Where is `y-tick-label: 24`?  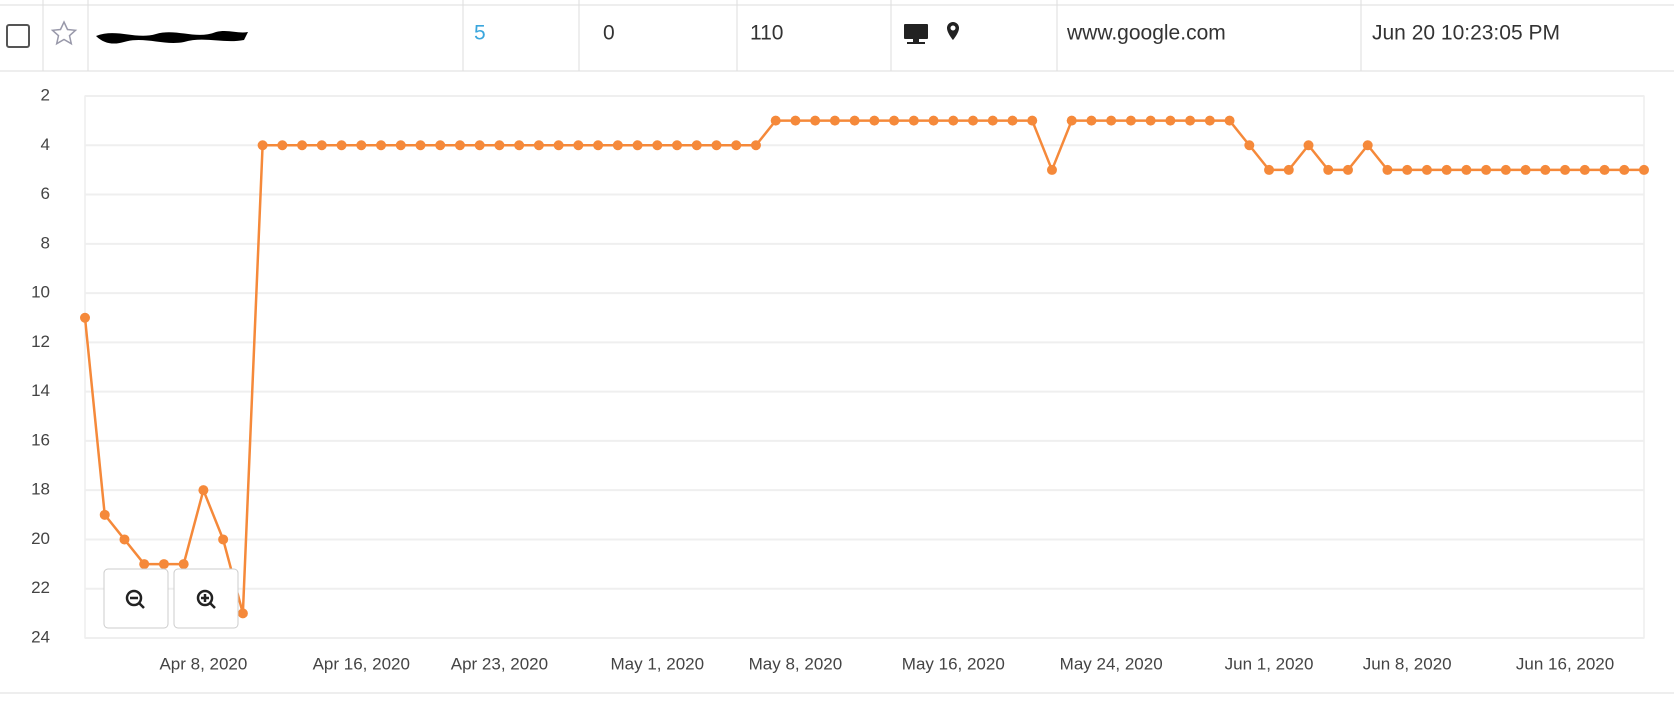 y-tick-label: 24 is located at coordinates (40, 636).